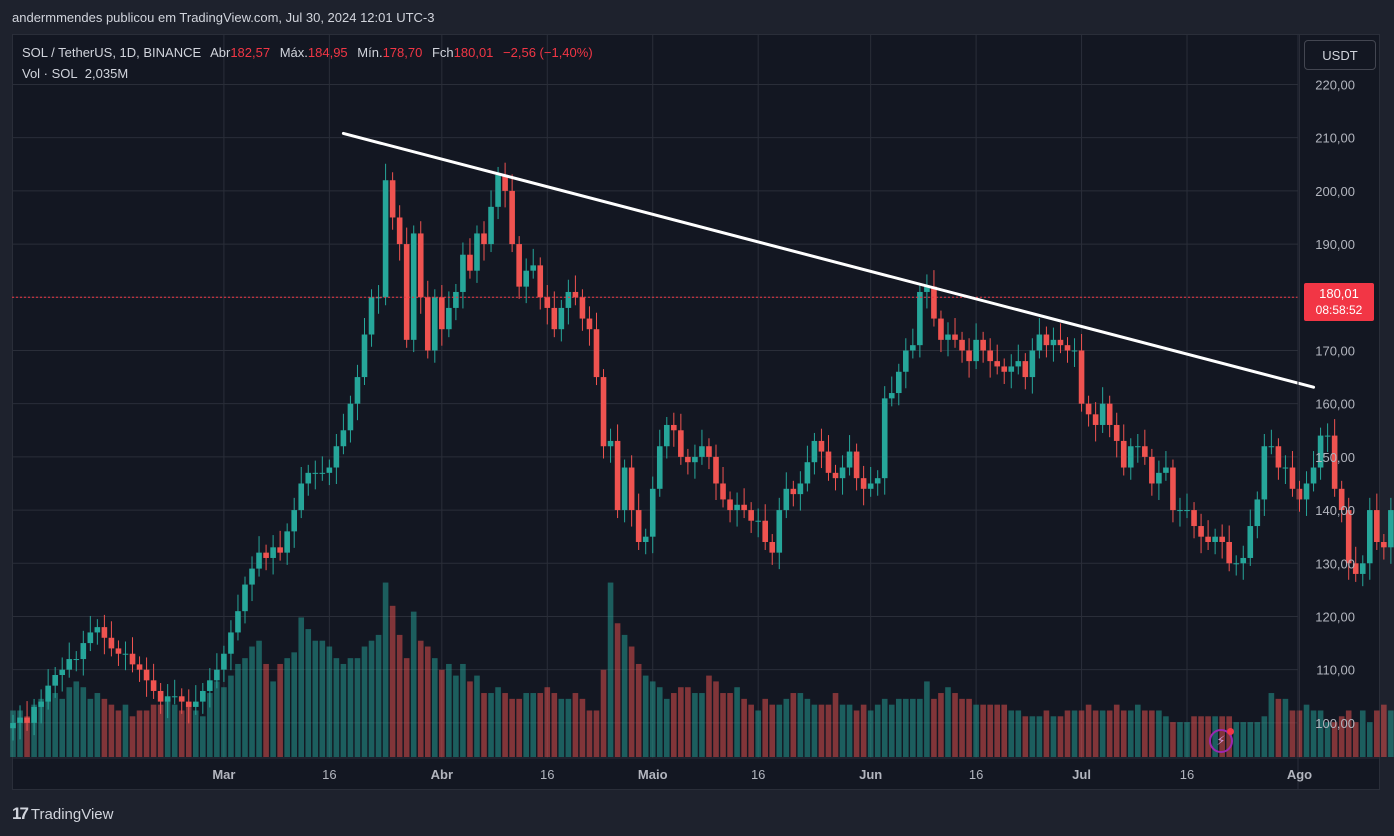 This screenshot has width=1394, height=836. Describe the element at coordinates (112, 52) in the screenshot. I see `symbol-label: SOL / TetherUS, 1D, BINANCE` at that location.